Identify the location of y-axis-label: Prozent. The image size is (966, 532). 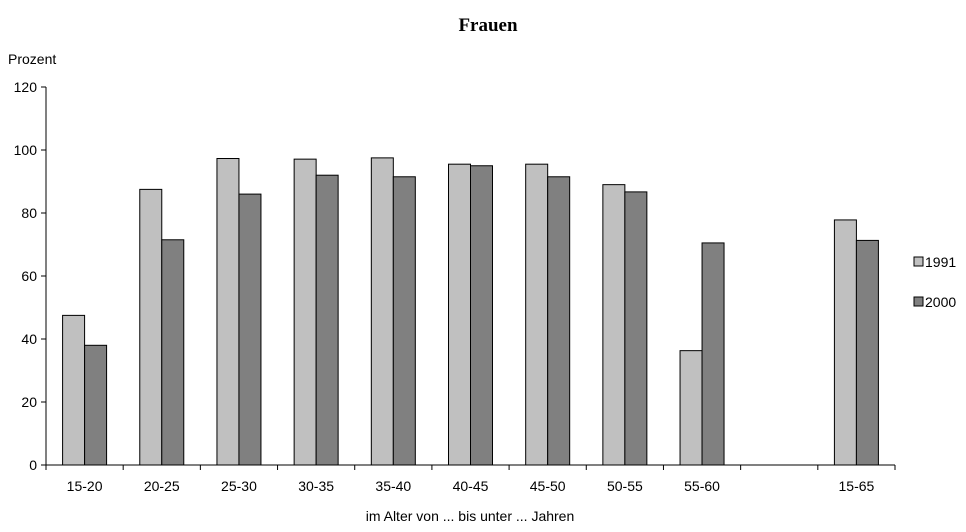
(32, 59).